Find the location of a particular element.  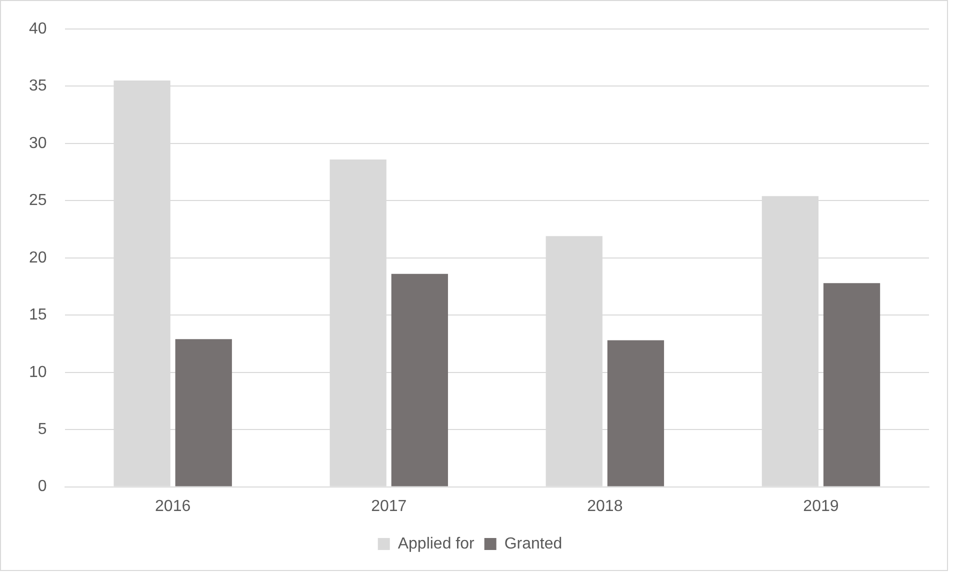

y-tick-label: 0 is located at coordinates (42, 487).